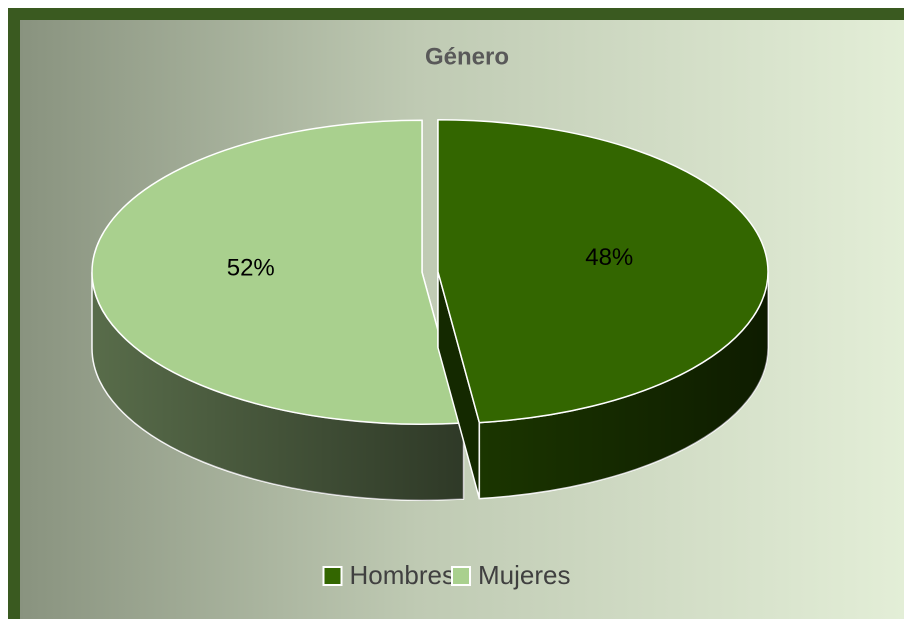 The width and height of the screenshot is (904, 619). Describe the element at coordinates (467, 56) in the screenshot. I see `chart-title: Género` at that location.